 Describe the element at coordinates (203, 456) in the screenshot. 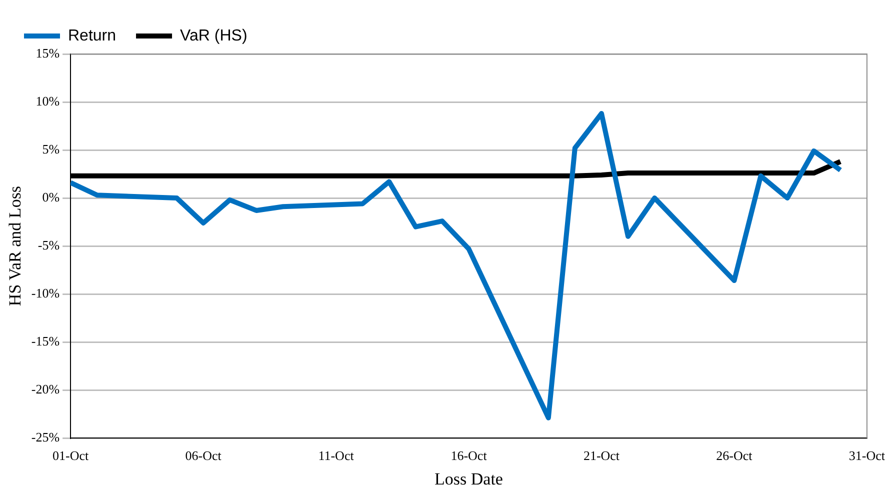

I see `x-tick-label: 06-Oct` at that location.